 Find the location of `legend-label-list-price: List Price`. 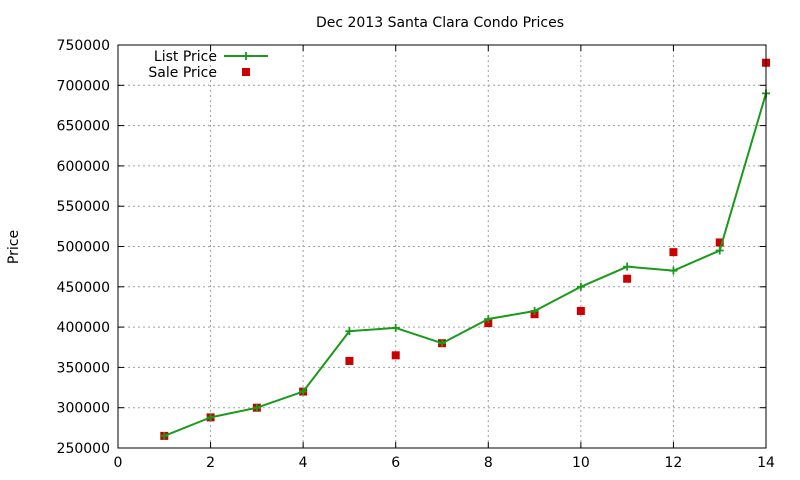

legend-label-list-price: List Price is located at coordinates (185, 57).